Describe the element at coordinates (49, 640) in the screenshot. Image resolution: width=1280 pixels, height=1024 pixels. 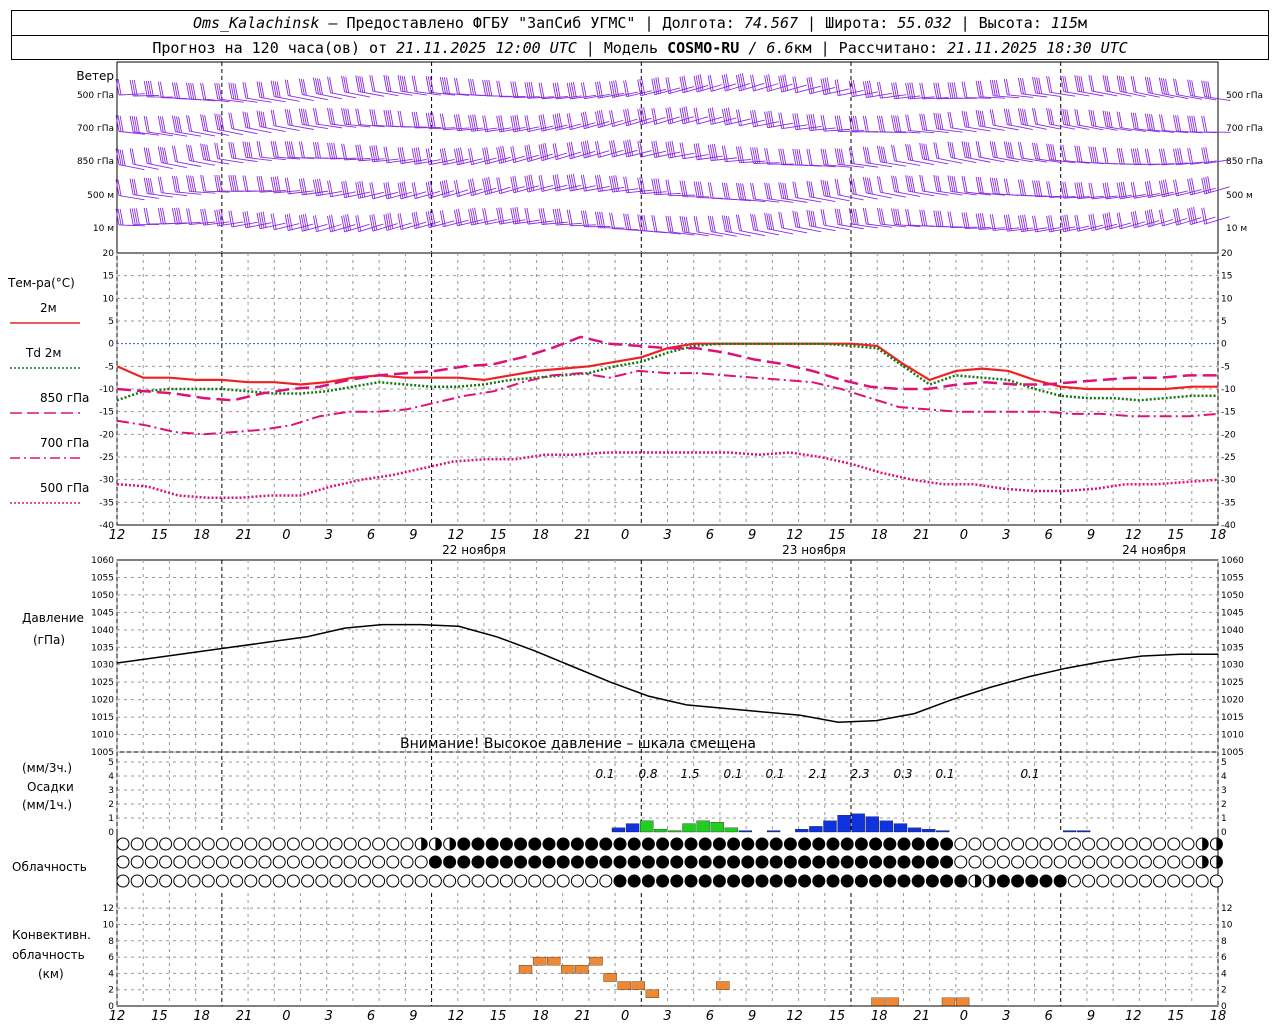
I see `pressure-unit: (гПа)` at that location.